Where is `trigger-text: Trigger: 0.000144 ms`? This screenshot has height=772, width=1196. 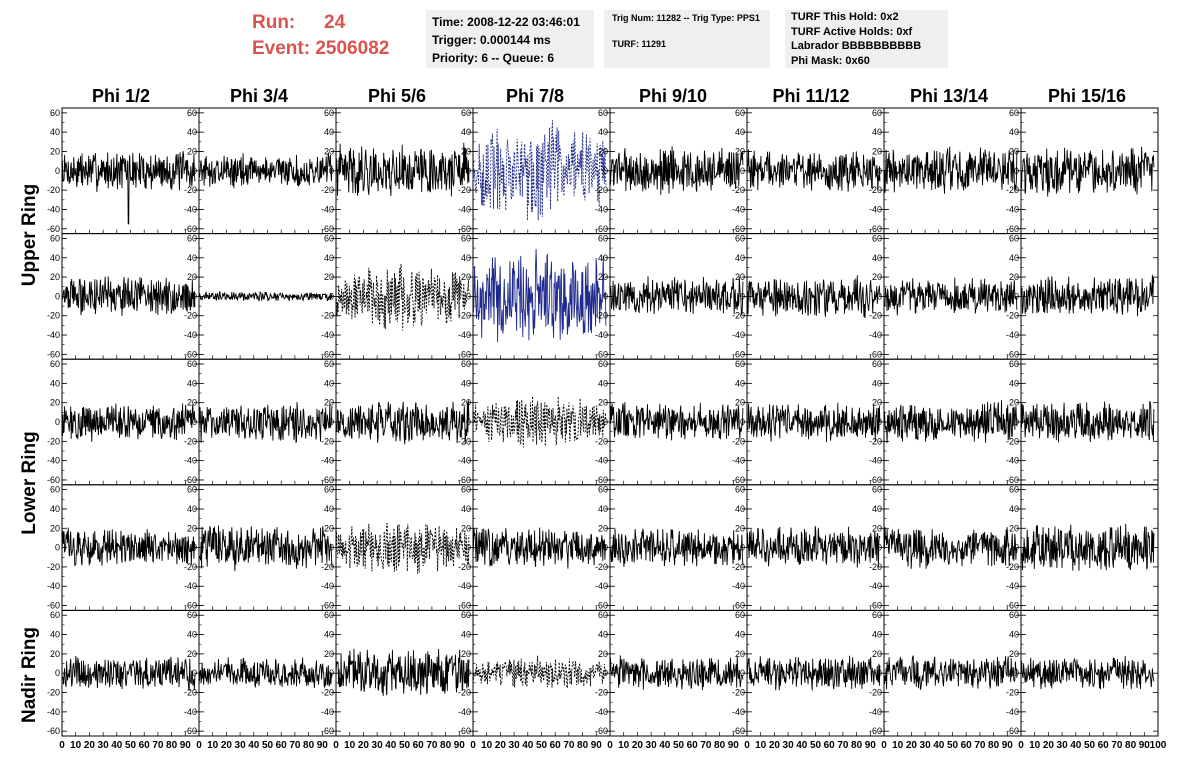 trigger-text: Trigger: 0.000144 ms is located at coordinates (491, 40).